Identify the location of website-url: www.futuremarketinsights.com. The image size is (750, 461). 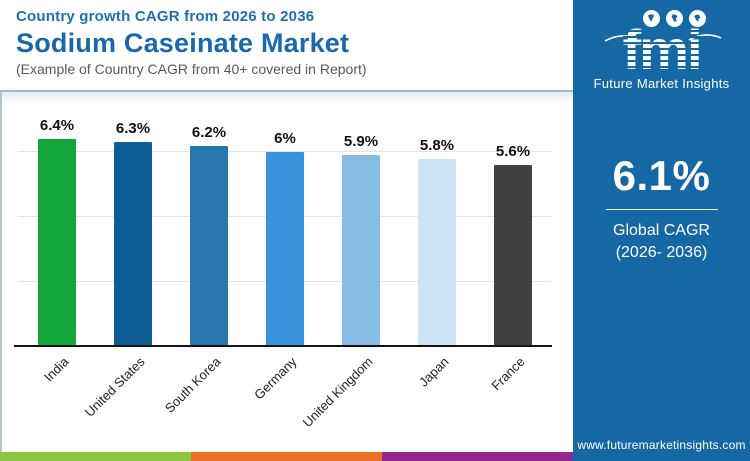
(661, 445).